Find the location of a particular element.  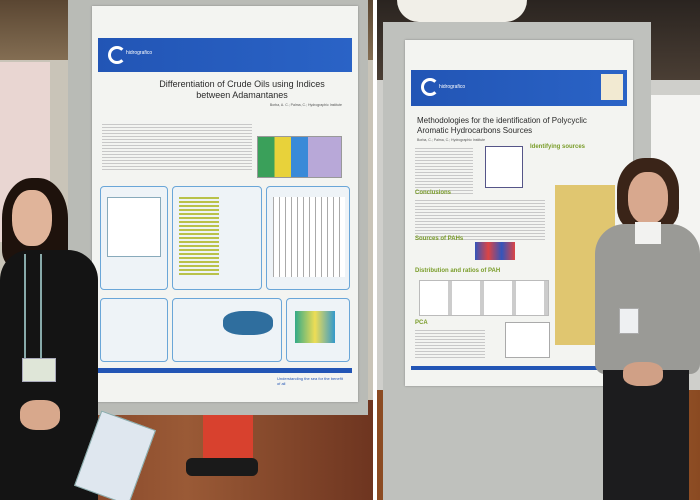

person-shoes is located at coordinates (222, 467).